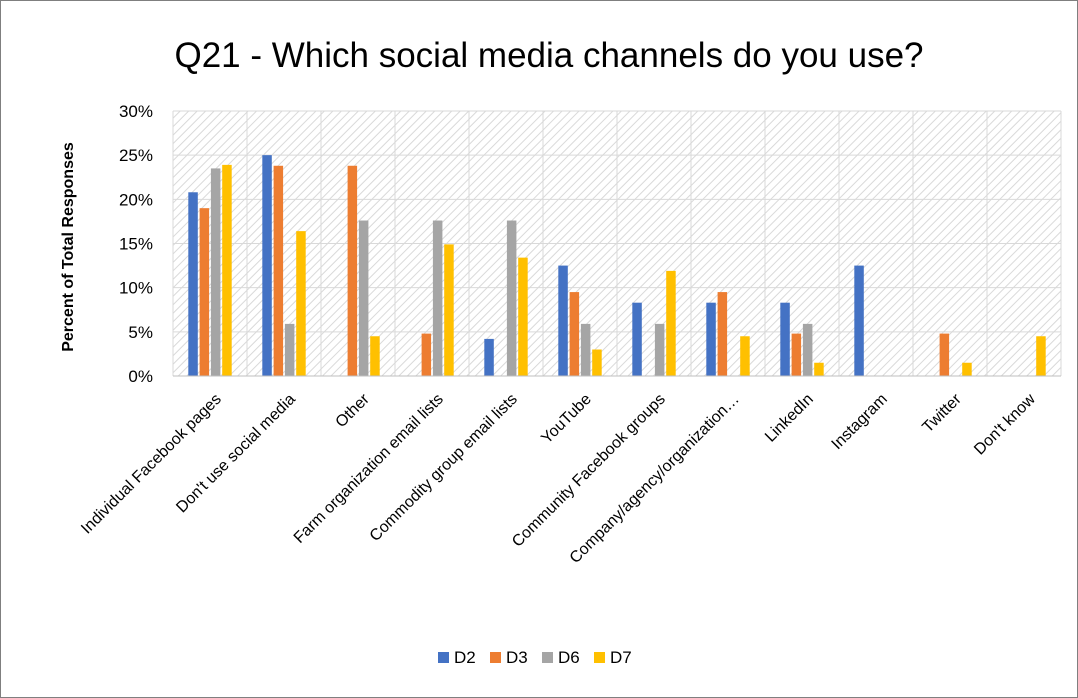 The height and width of the screenshot is (698, 1078). Describe the element at coordinates (236, 454) in the screenshot. I see `x-category-label: Don't use social media` at that location.